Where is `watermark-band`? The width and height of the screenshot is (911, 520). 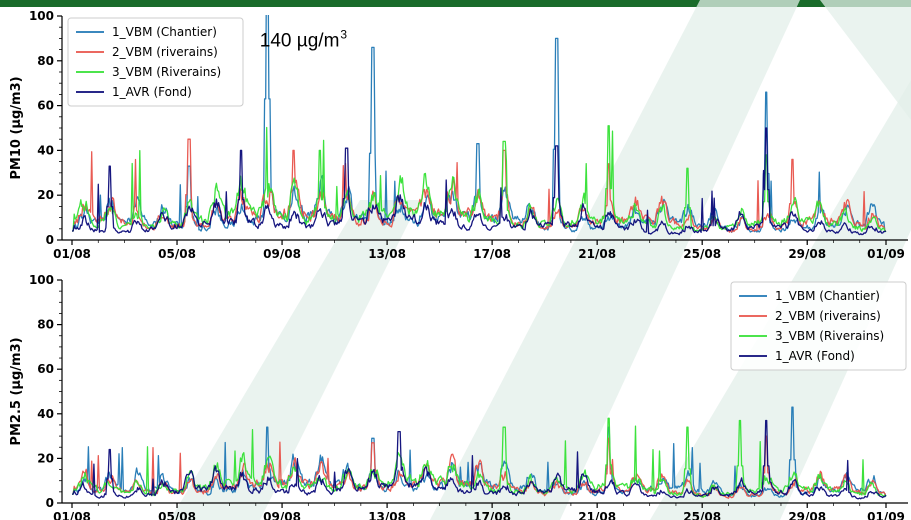
watermark-band is located at coordinates (865, 60).